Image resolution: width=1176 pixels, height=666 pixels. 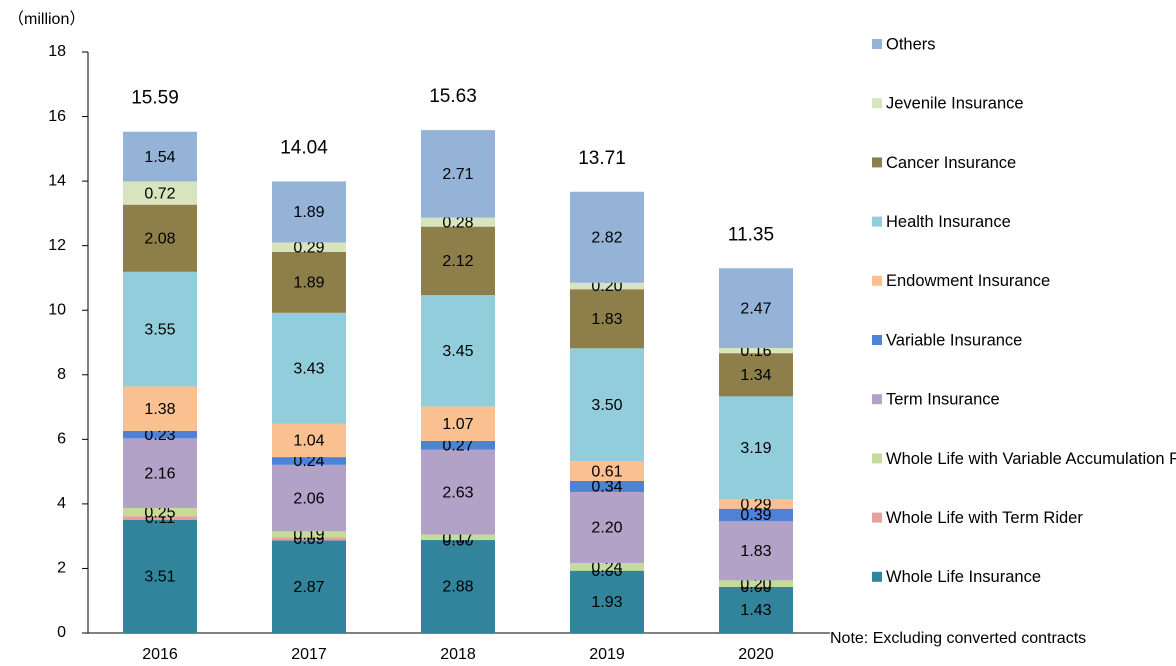 What do you see at coordinates (955, 104) in the screenshot?
I see `legend-label: Jevenile Insurance` at bounding box center [955, 104].